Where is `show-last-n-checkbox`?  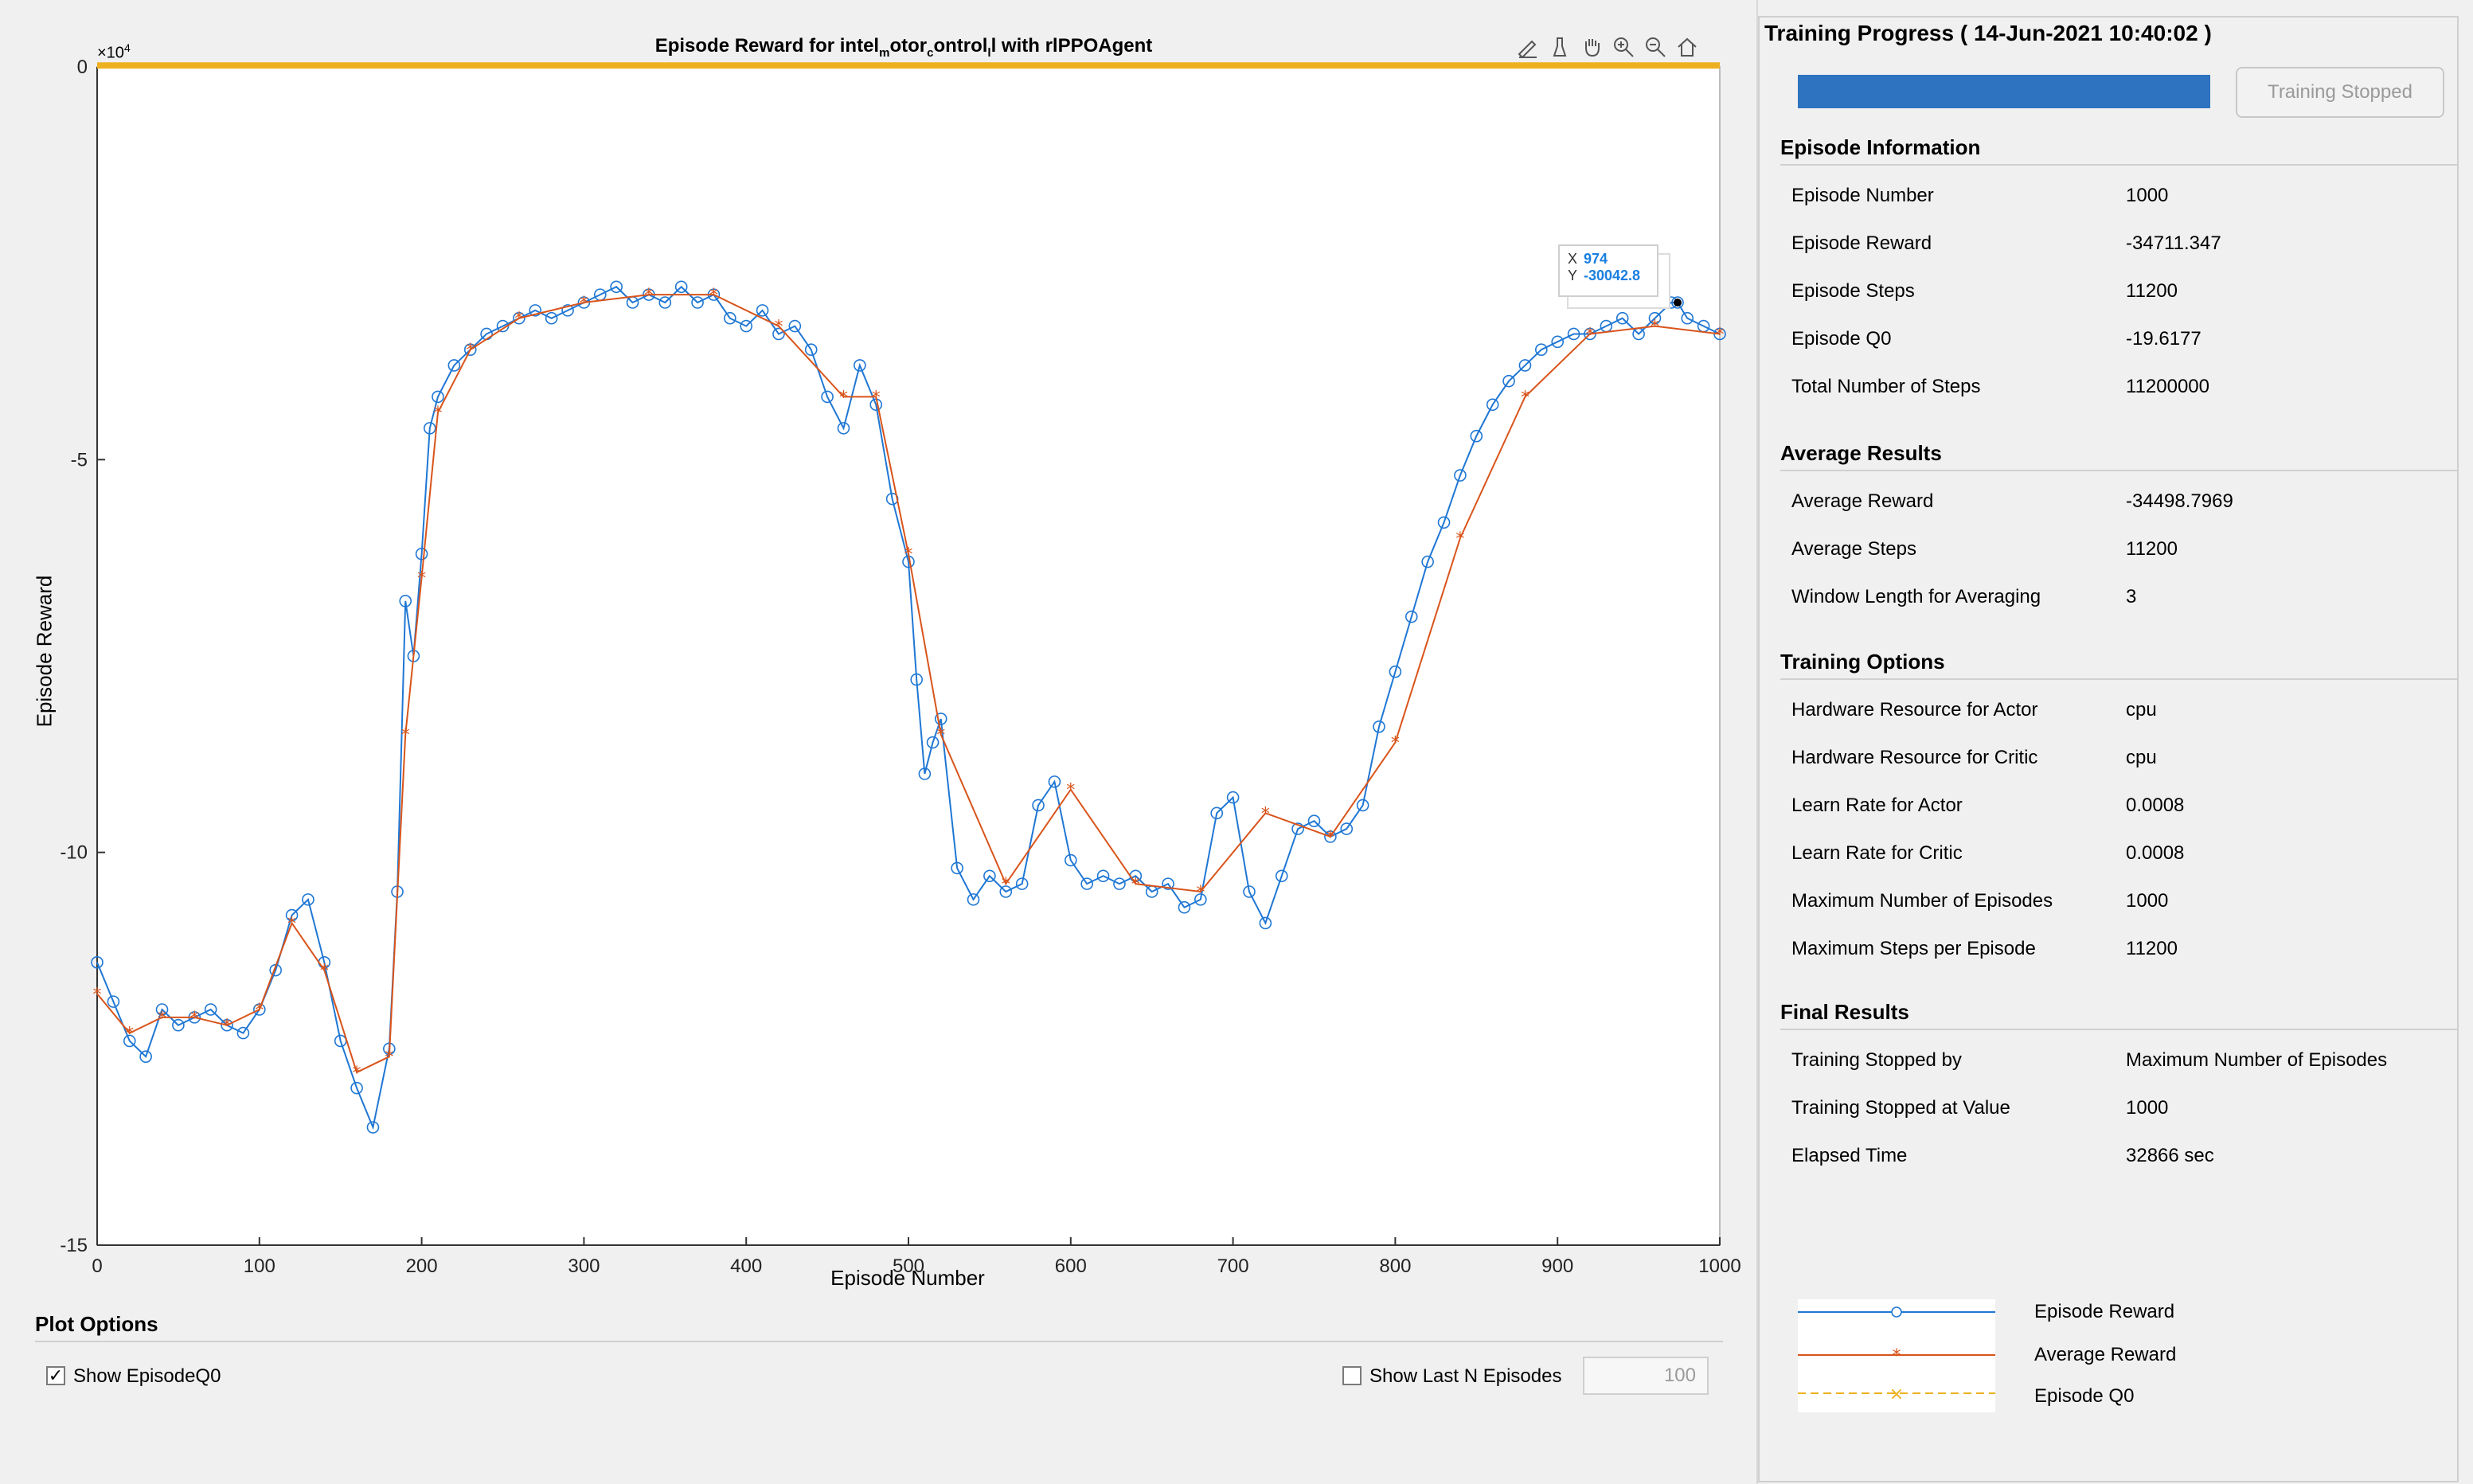
show-last-n-checkbox is located at coordinates (1352, 1375).